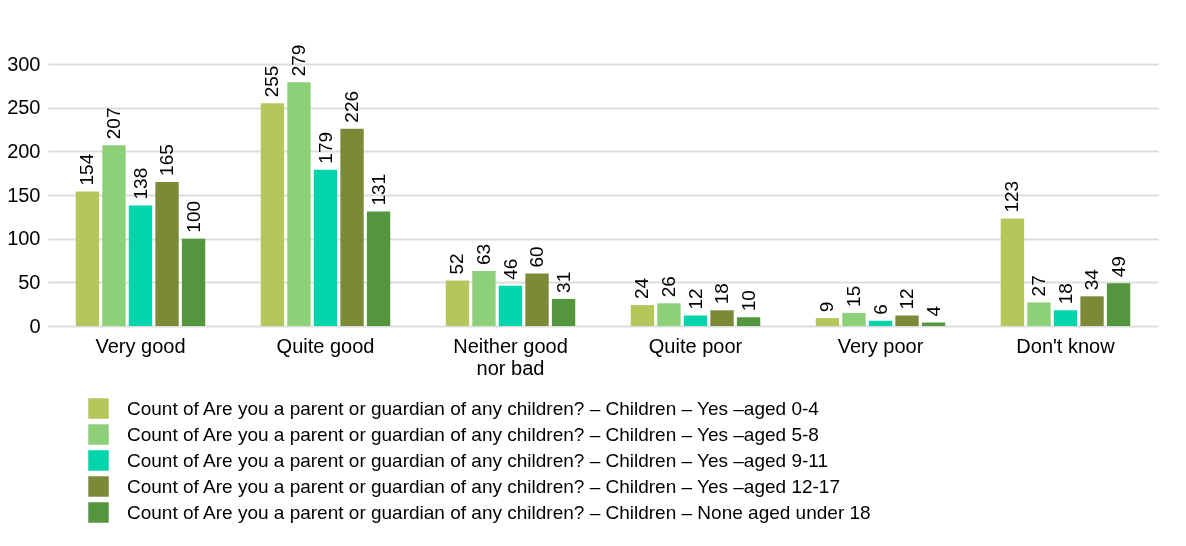  Describe the element at coordinates (478, 460) in the screenshot. I see `legend-label: Count of Are you a parent or guardian of any children? – Children – Yes –aged 9-11` at that location.